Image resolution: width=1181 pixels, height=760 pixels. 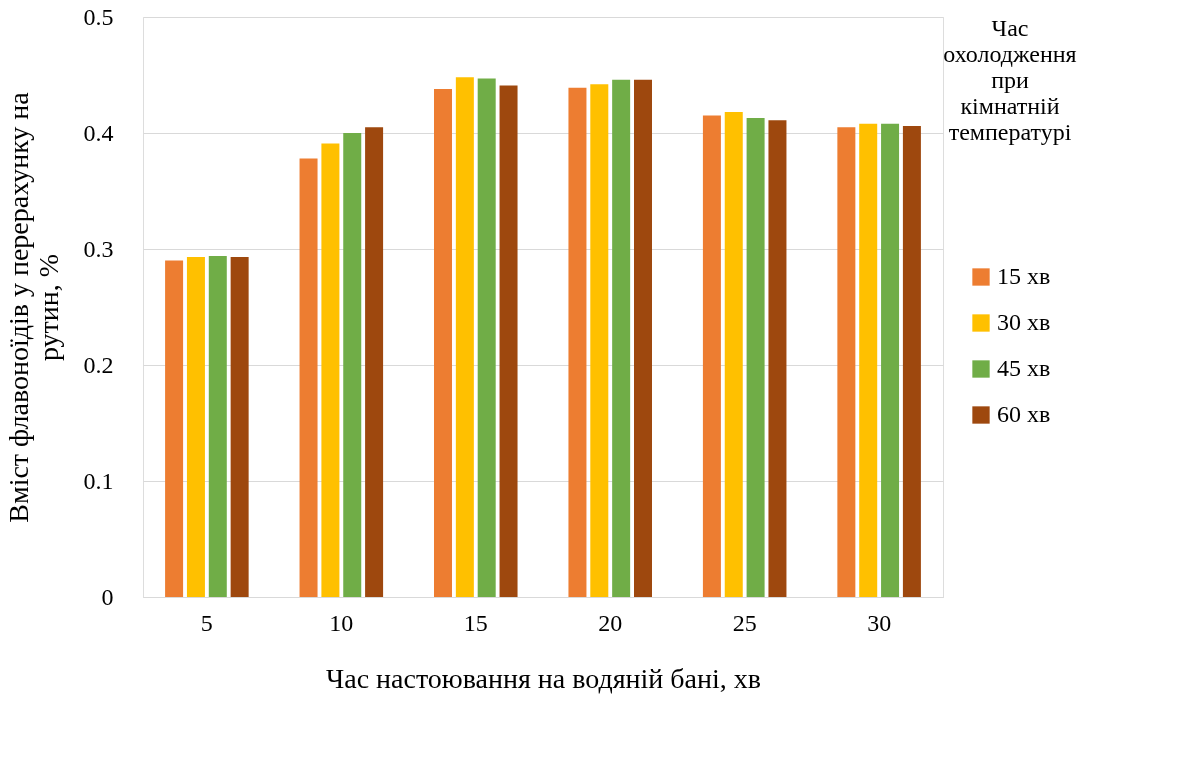 What do you see at coordinates (98, 248) in the screenshot?
I see `y-tick-label: 0.3` at bounding box center [98, 248].